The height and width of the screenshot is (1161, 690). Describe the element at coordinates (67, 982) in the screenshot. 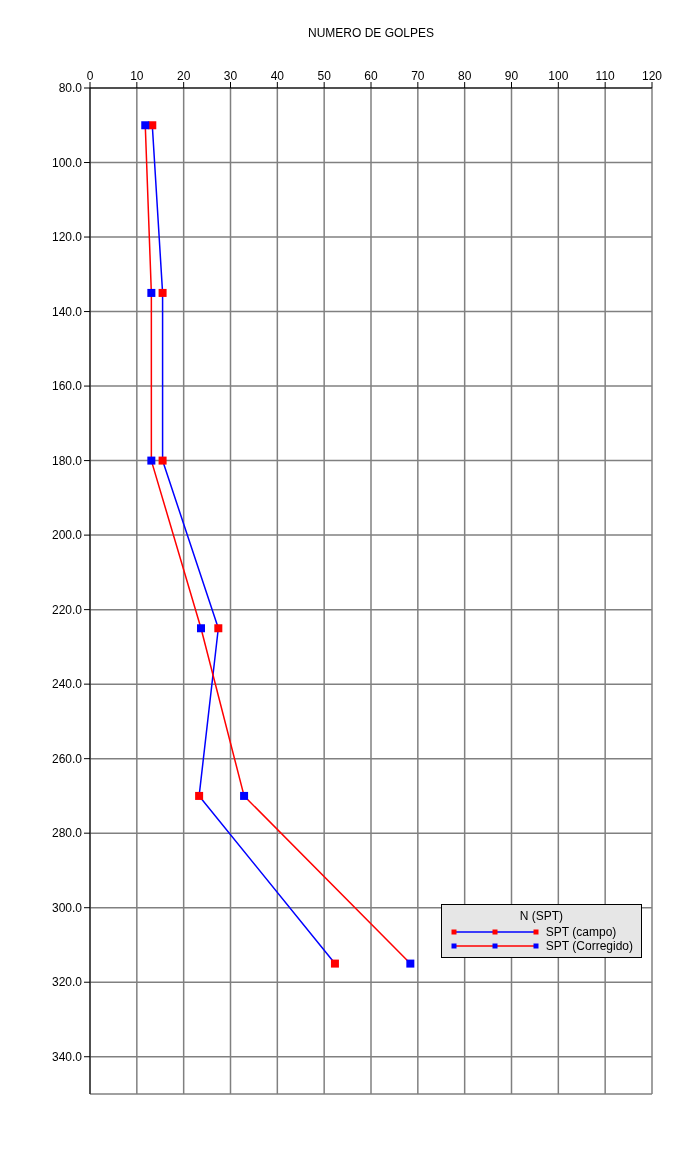

I see `y-tick-label: 320.0` at that location.